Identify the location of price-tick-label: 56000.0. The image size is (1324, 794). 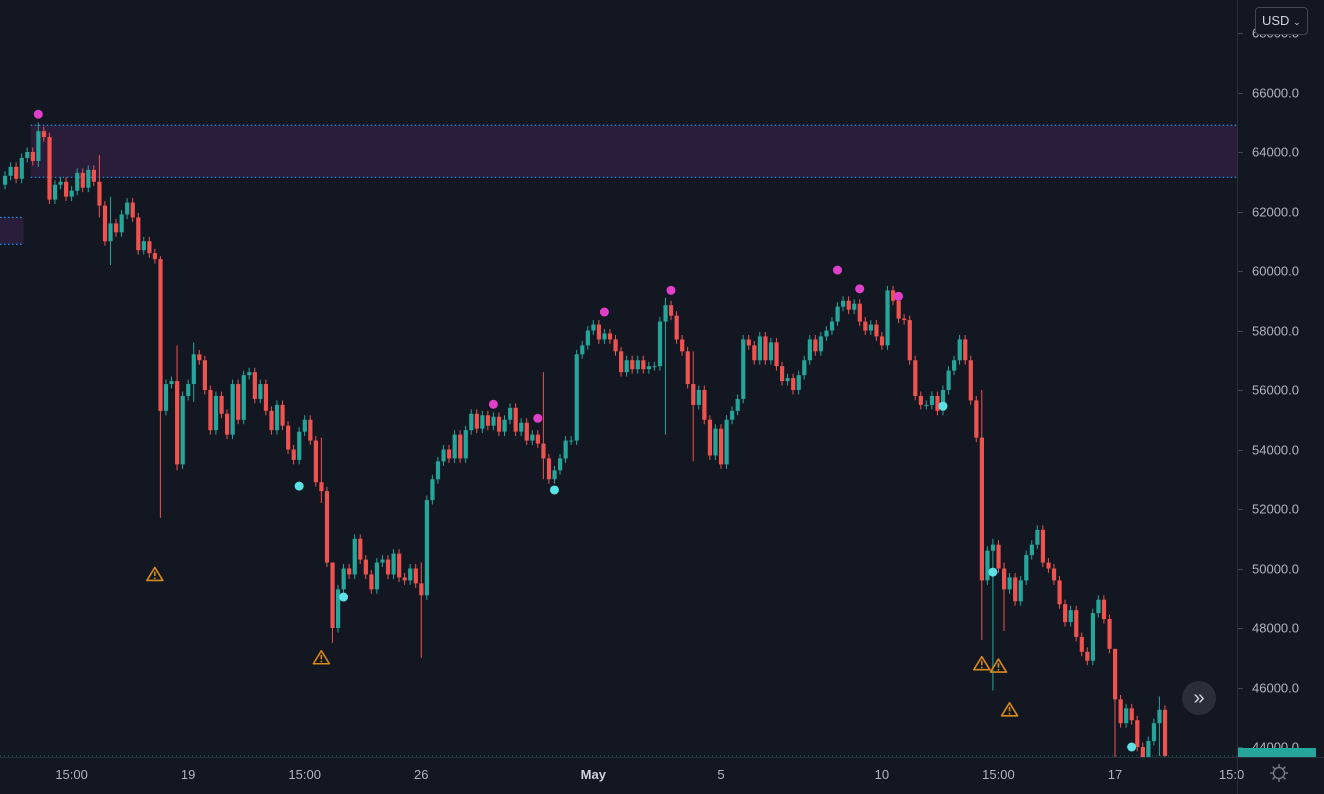
(1275, 390).